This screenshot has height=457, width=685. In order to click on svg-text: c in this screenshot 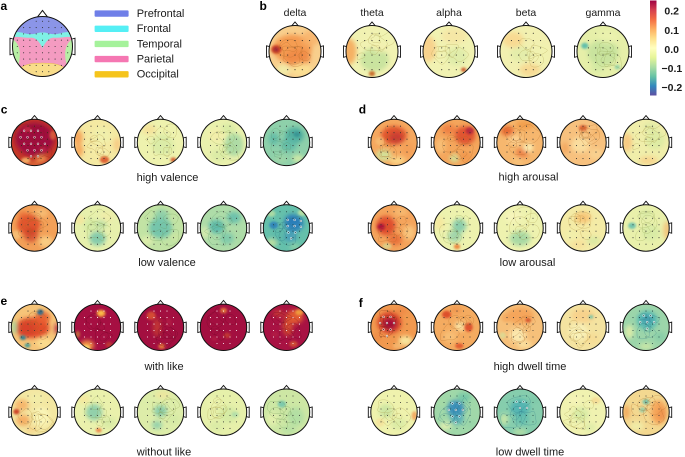, I will do `click(4, 109)`.